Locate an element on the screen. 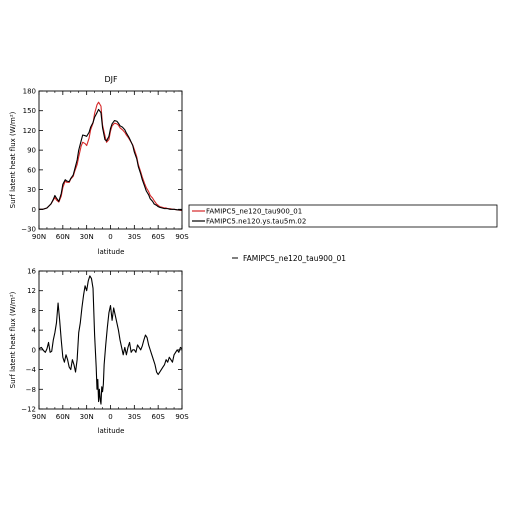 This screenshot has height=508, width=509. top-x-axis-label: latitude is located at coordinates (111, 252).